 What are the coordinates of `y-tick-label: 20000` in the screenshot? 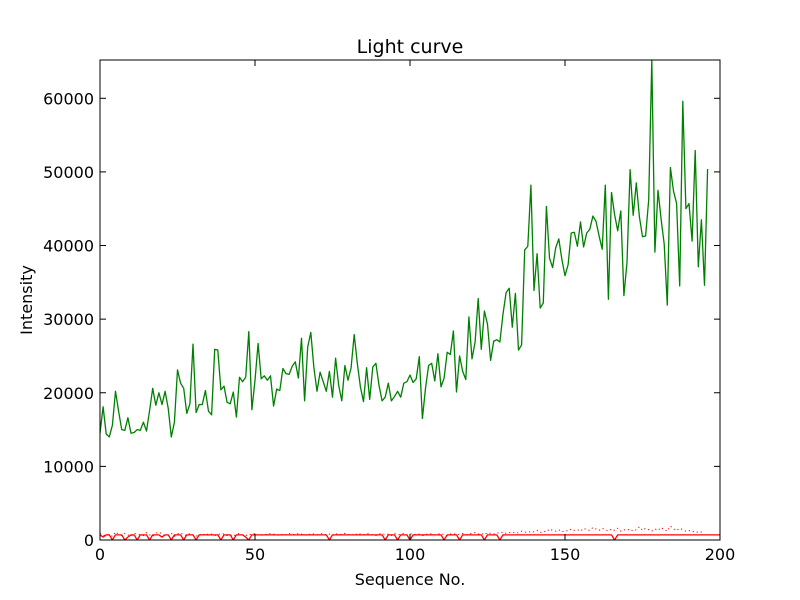 It's located at (68, 393).